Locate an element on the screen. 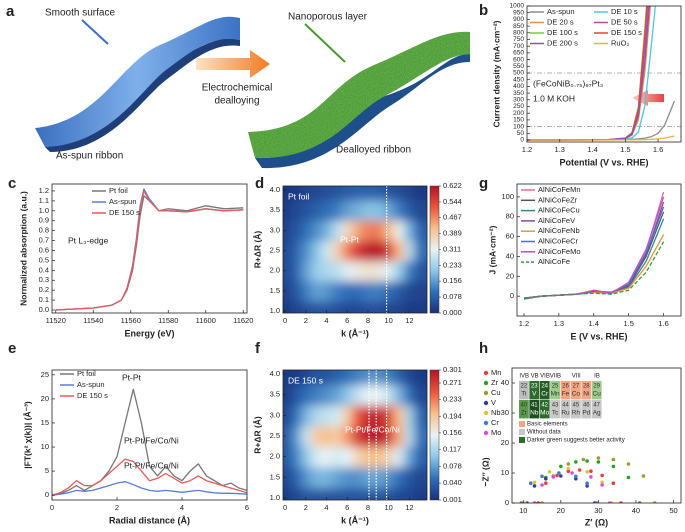  y-tick-label: 400 is located at coordinates (518, 86).